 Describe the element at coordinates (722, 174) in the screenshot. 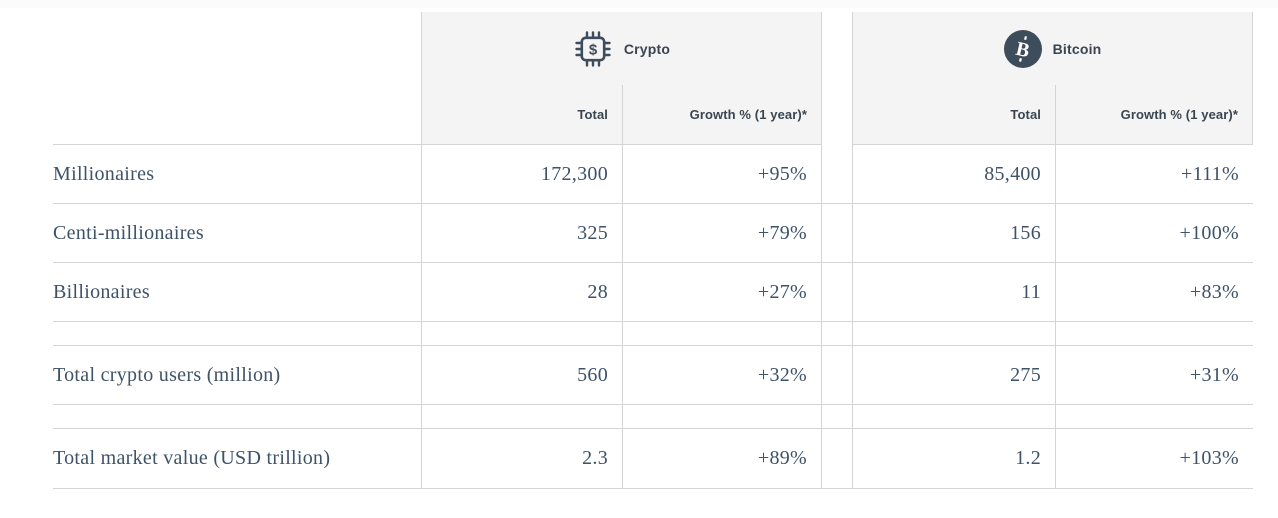

I see `crypto-growth-value: +95%` at that location.